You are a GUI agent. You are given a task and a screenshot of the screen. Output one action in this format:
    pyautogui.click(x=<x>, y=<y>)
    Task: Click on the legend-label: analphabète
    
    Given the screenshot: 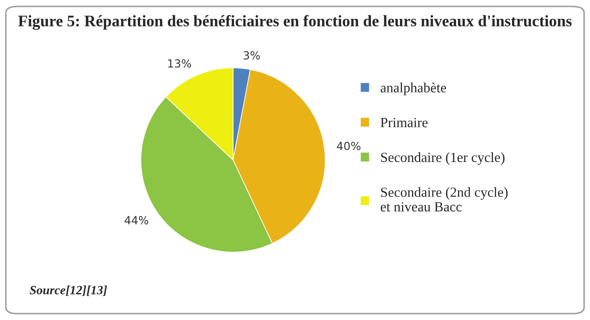 What is the action you would take?
    pyautogui.click(x=413, y=89)
    